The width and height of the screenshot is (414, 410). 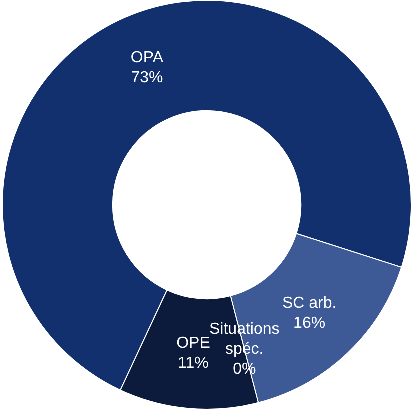 What do you see at coordinates (193, 343) in the screenshot?
I see `slice-label: OPE` at bounding box center [193, 343].